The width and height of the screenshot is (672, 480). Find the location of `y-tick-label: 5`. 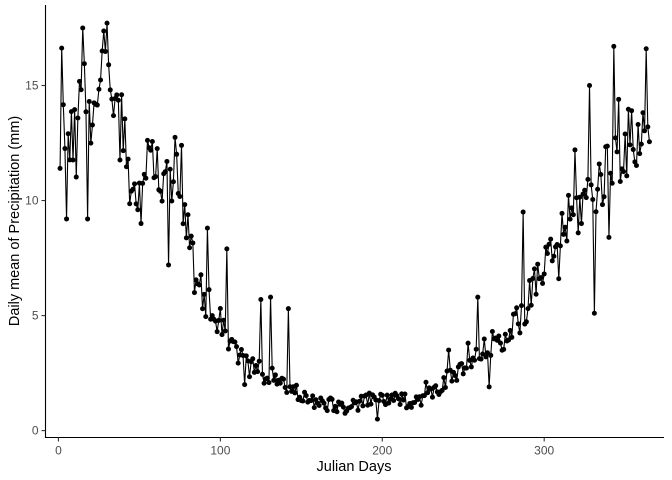

y-tick-label: 5 is located at coordinates (35, 316).